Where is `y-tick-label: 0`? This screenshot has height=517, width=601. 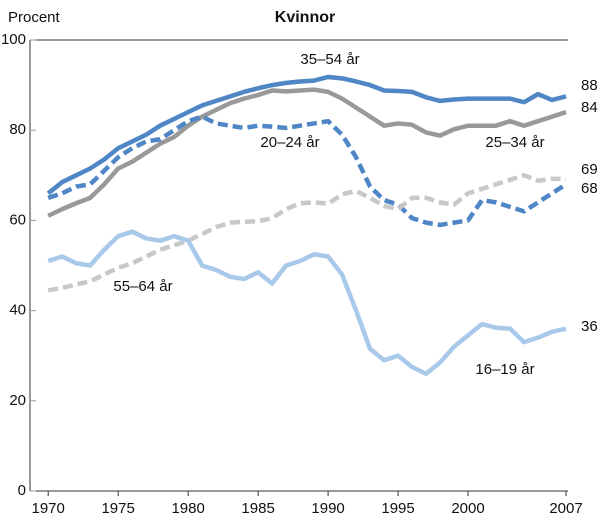
y-tick-label: 0 is located at coordinates (22, 490).